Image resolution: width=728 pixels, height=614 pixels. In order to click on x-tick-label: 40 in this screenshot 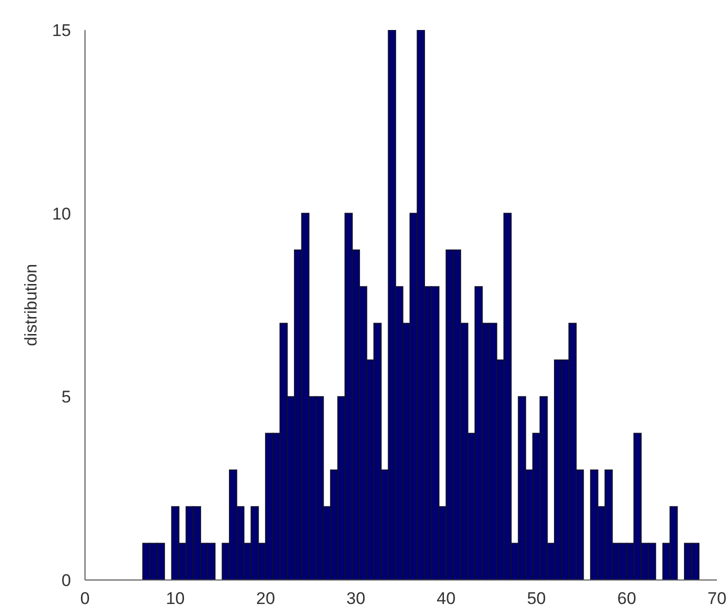, I will do `click(446, 598)`.